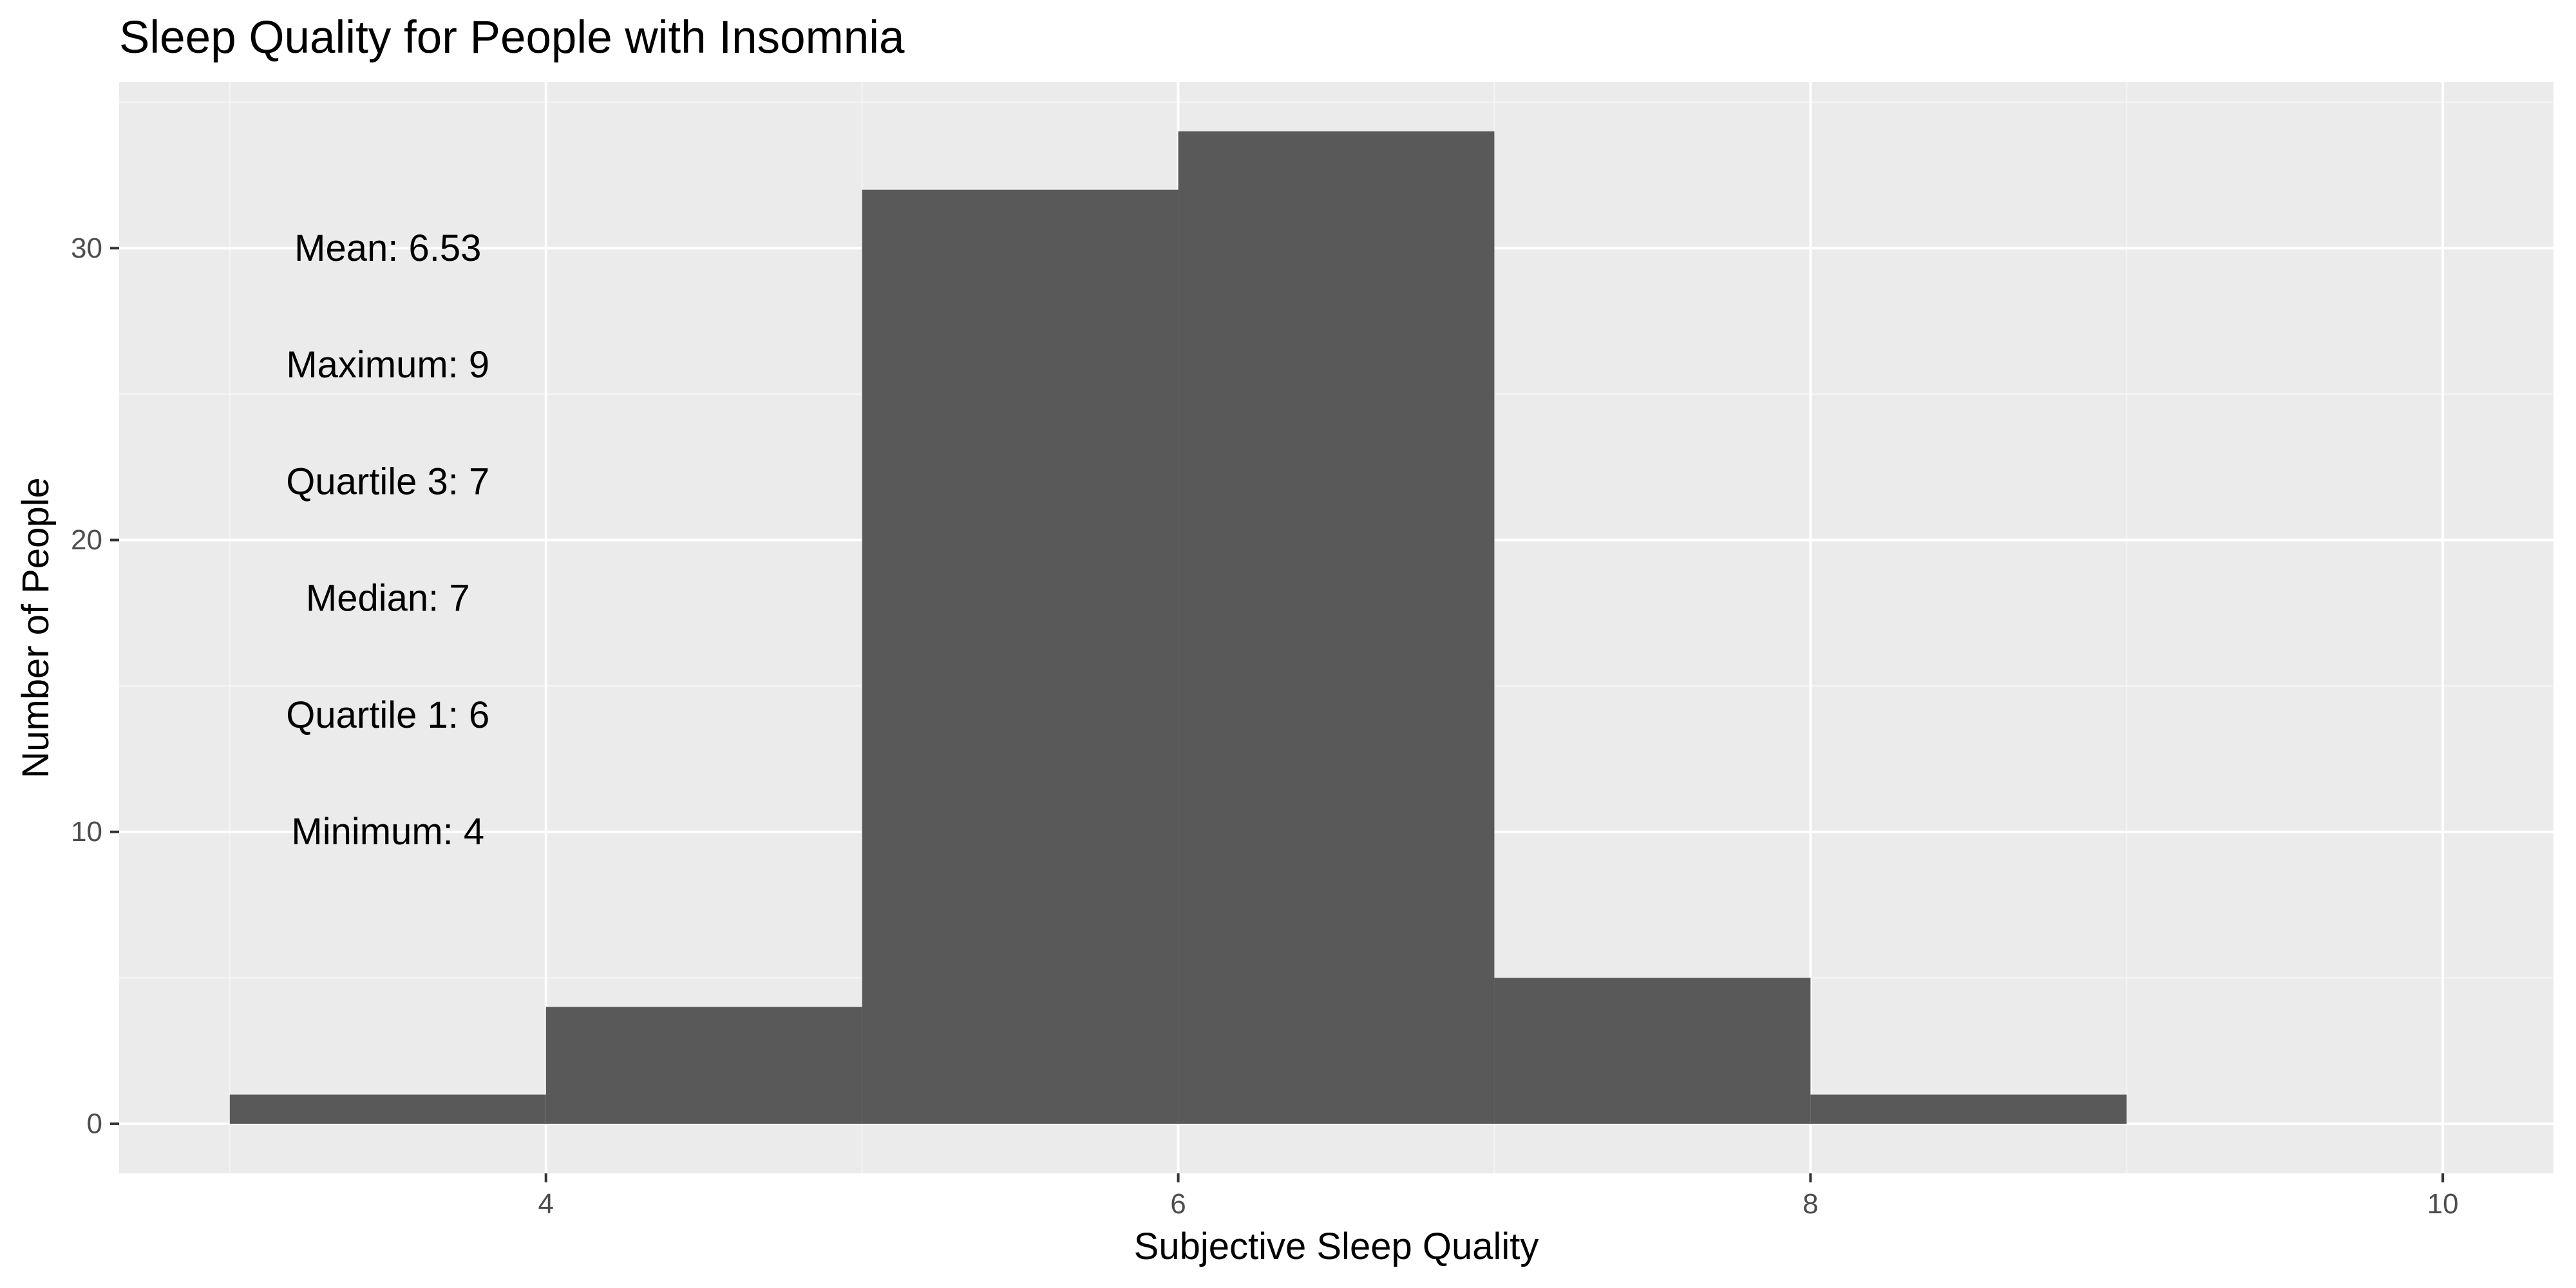 The width and height of the screenshot is (2576, 1288). What do you see at coordinates (387, 248) in the screenshot?
I see `summary-annotation: Mean: 6.53` at bounding box center [387, 248].